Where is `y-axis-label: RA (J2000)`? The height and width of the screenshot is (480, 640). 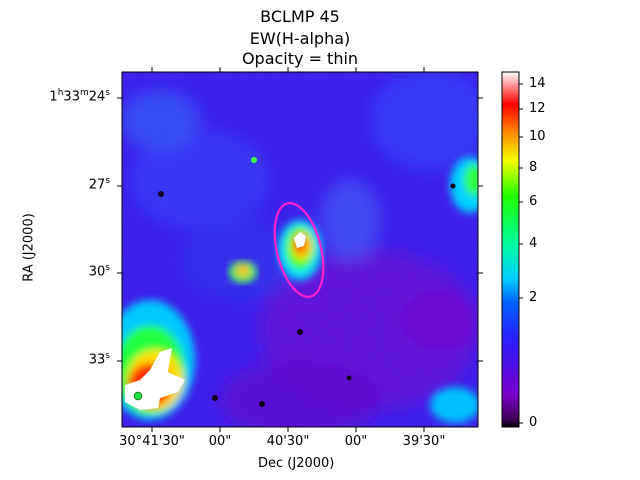 y-axis-label: RA (J2000) is located at coordinates (29, 247).